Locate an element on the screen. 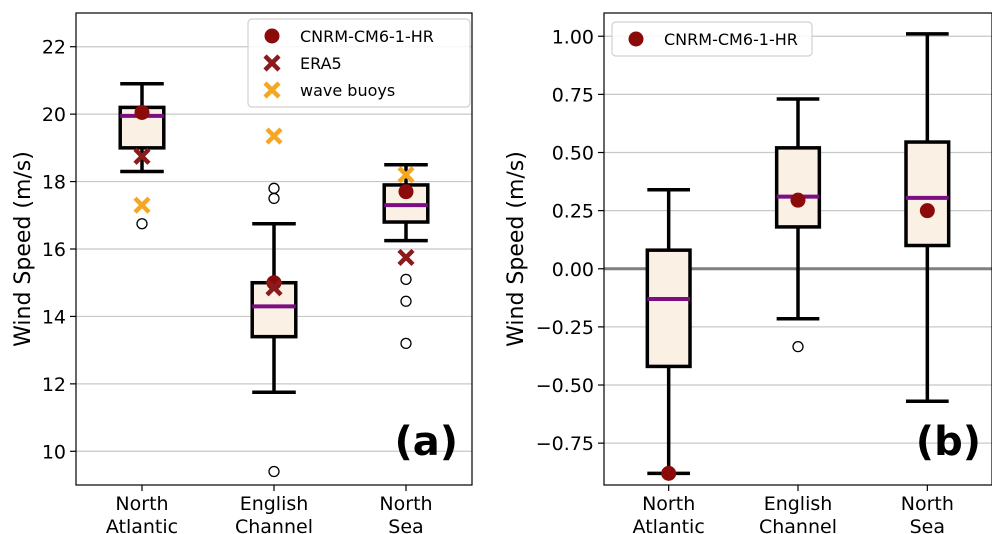  panel-b-xtick-label: English Channel is located at coordinates (798, 513).